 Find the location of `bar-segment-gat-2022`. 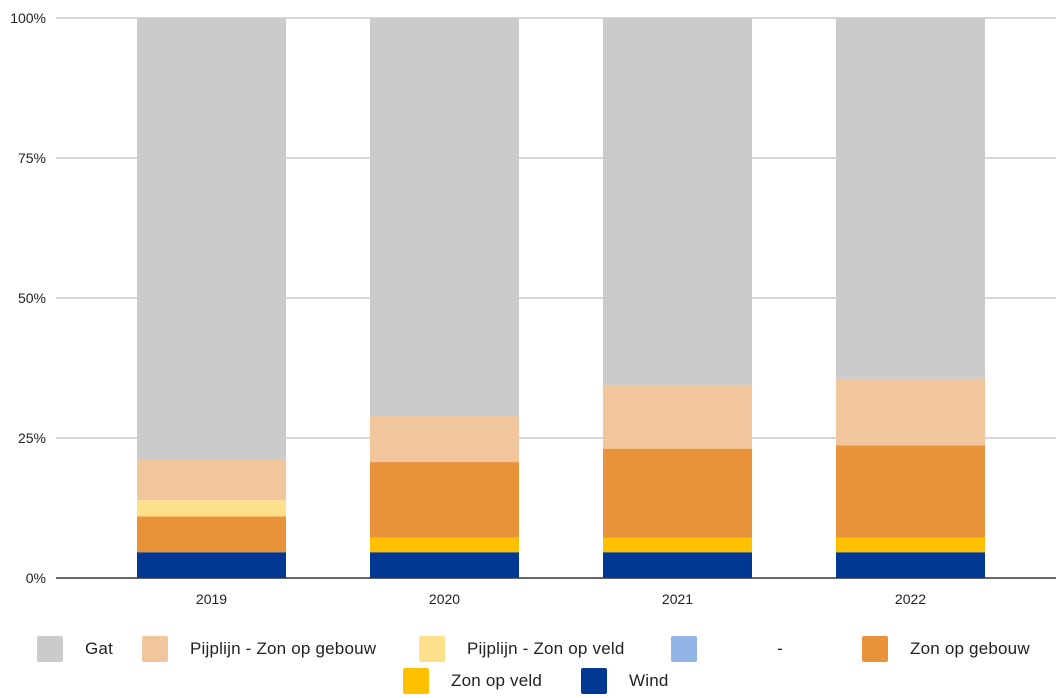

bar-segment-gat-2022 is located at coordinates (910, 198).